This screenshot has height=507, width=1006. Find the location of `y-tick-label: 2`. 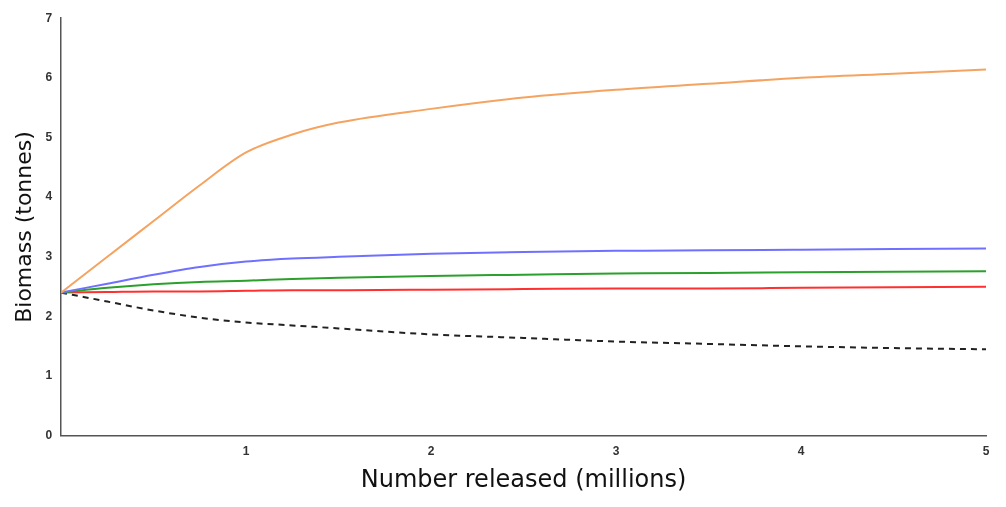

y-tick-label: 2 is located at coordinates (49, 315).